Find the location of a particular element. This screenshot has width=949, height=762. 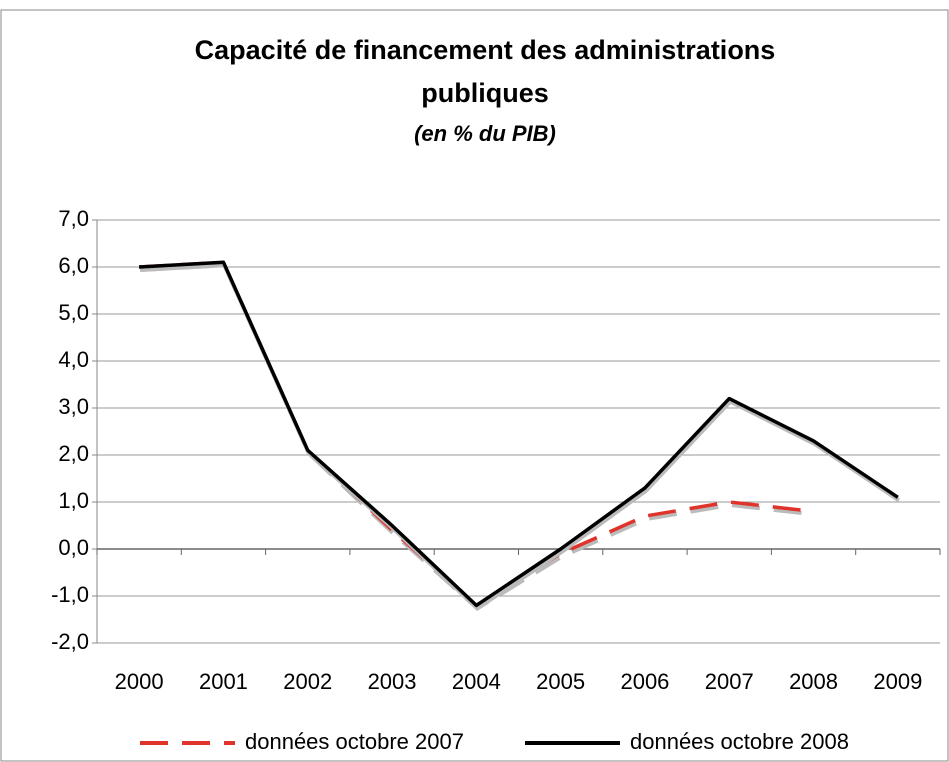

x-tick-label: 2007 is located at coordinates (729, 681).